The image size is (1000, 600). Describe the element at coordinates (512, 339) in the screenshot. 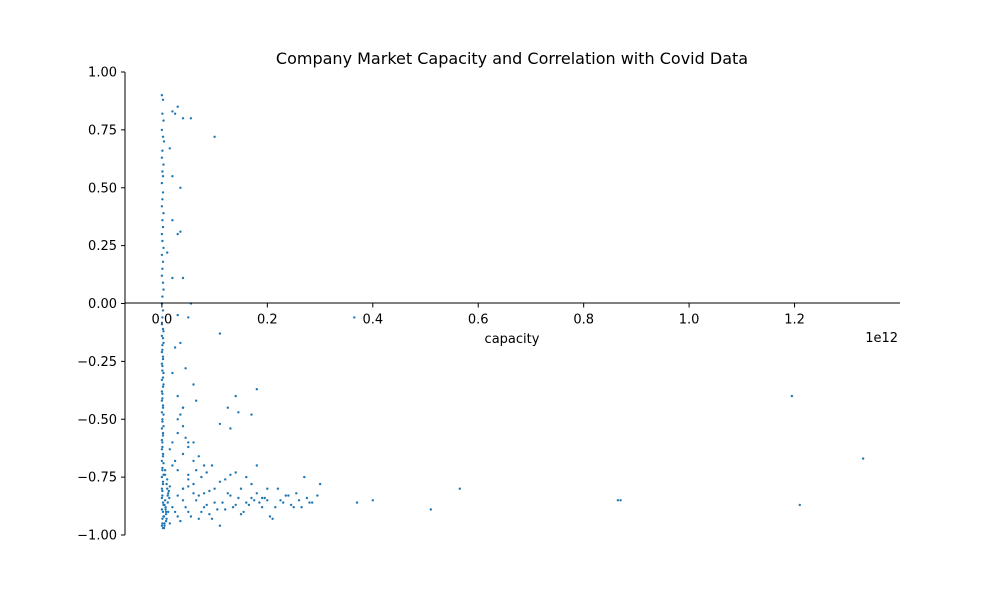

I see `x-axis-label: capacity` at that location.